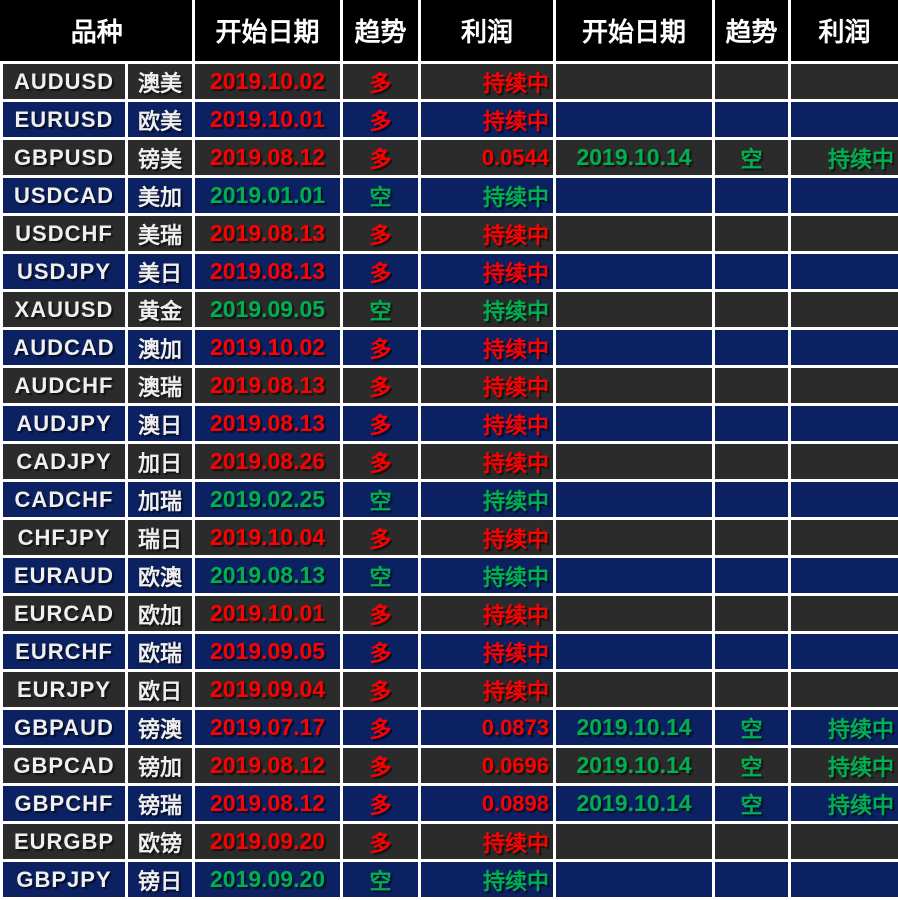  I want to click on cell-name-cn: 镑美, so click(160, 158).